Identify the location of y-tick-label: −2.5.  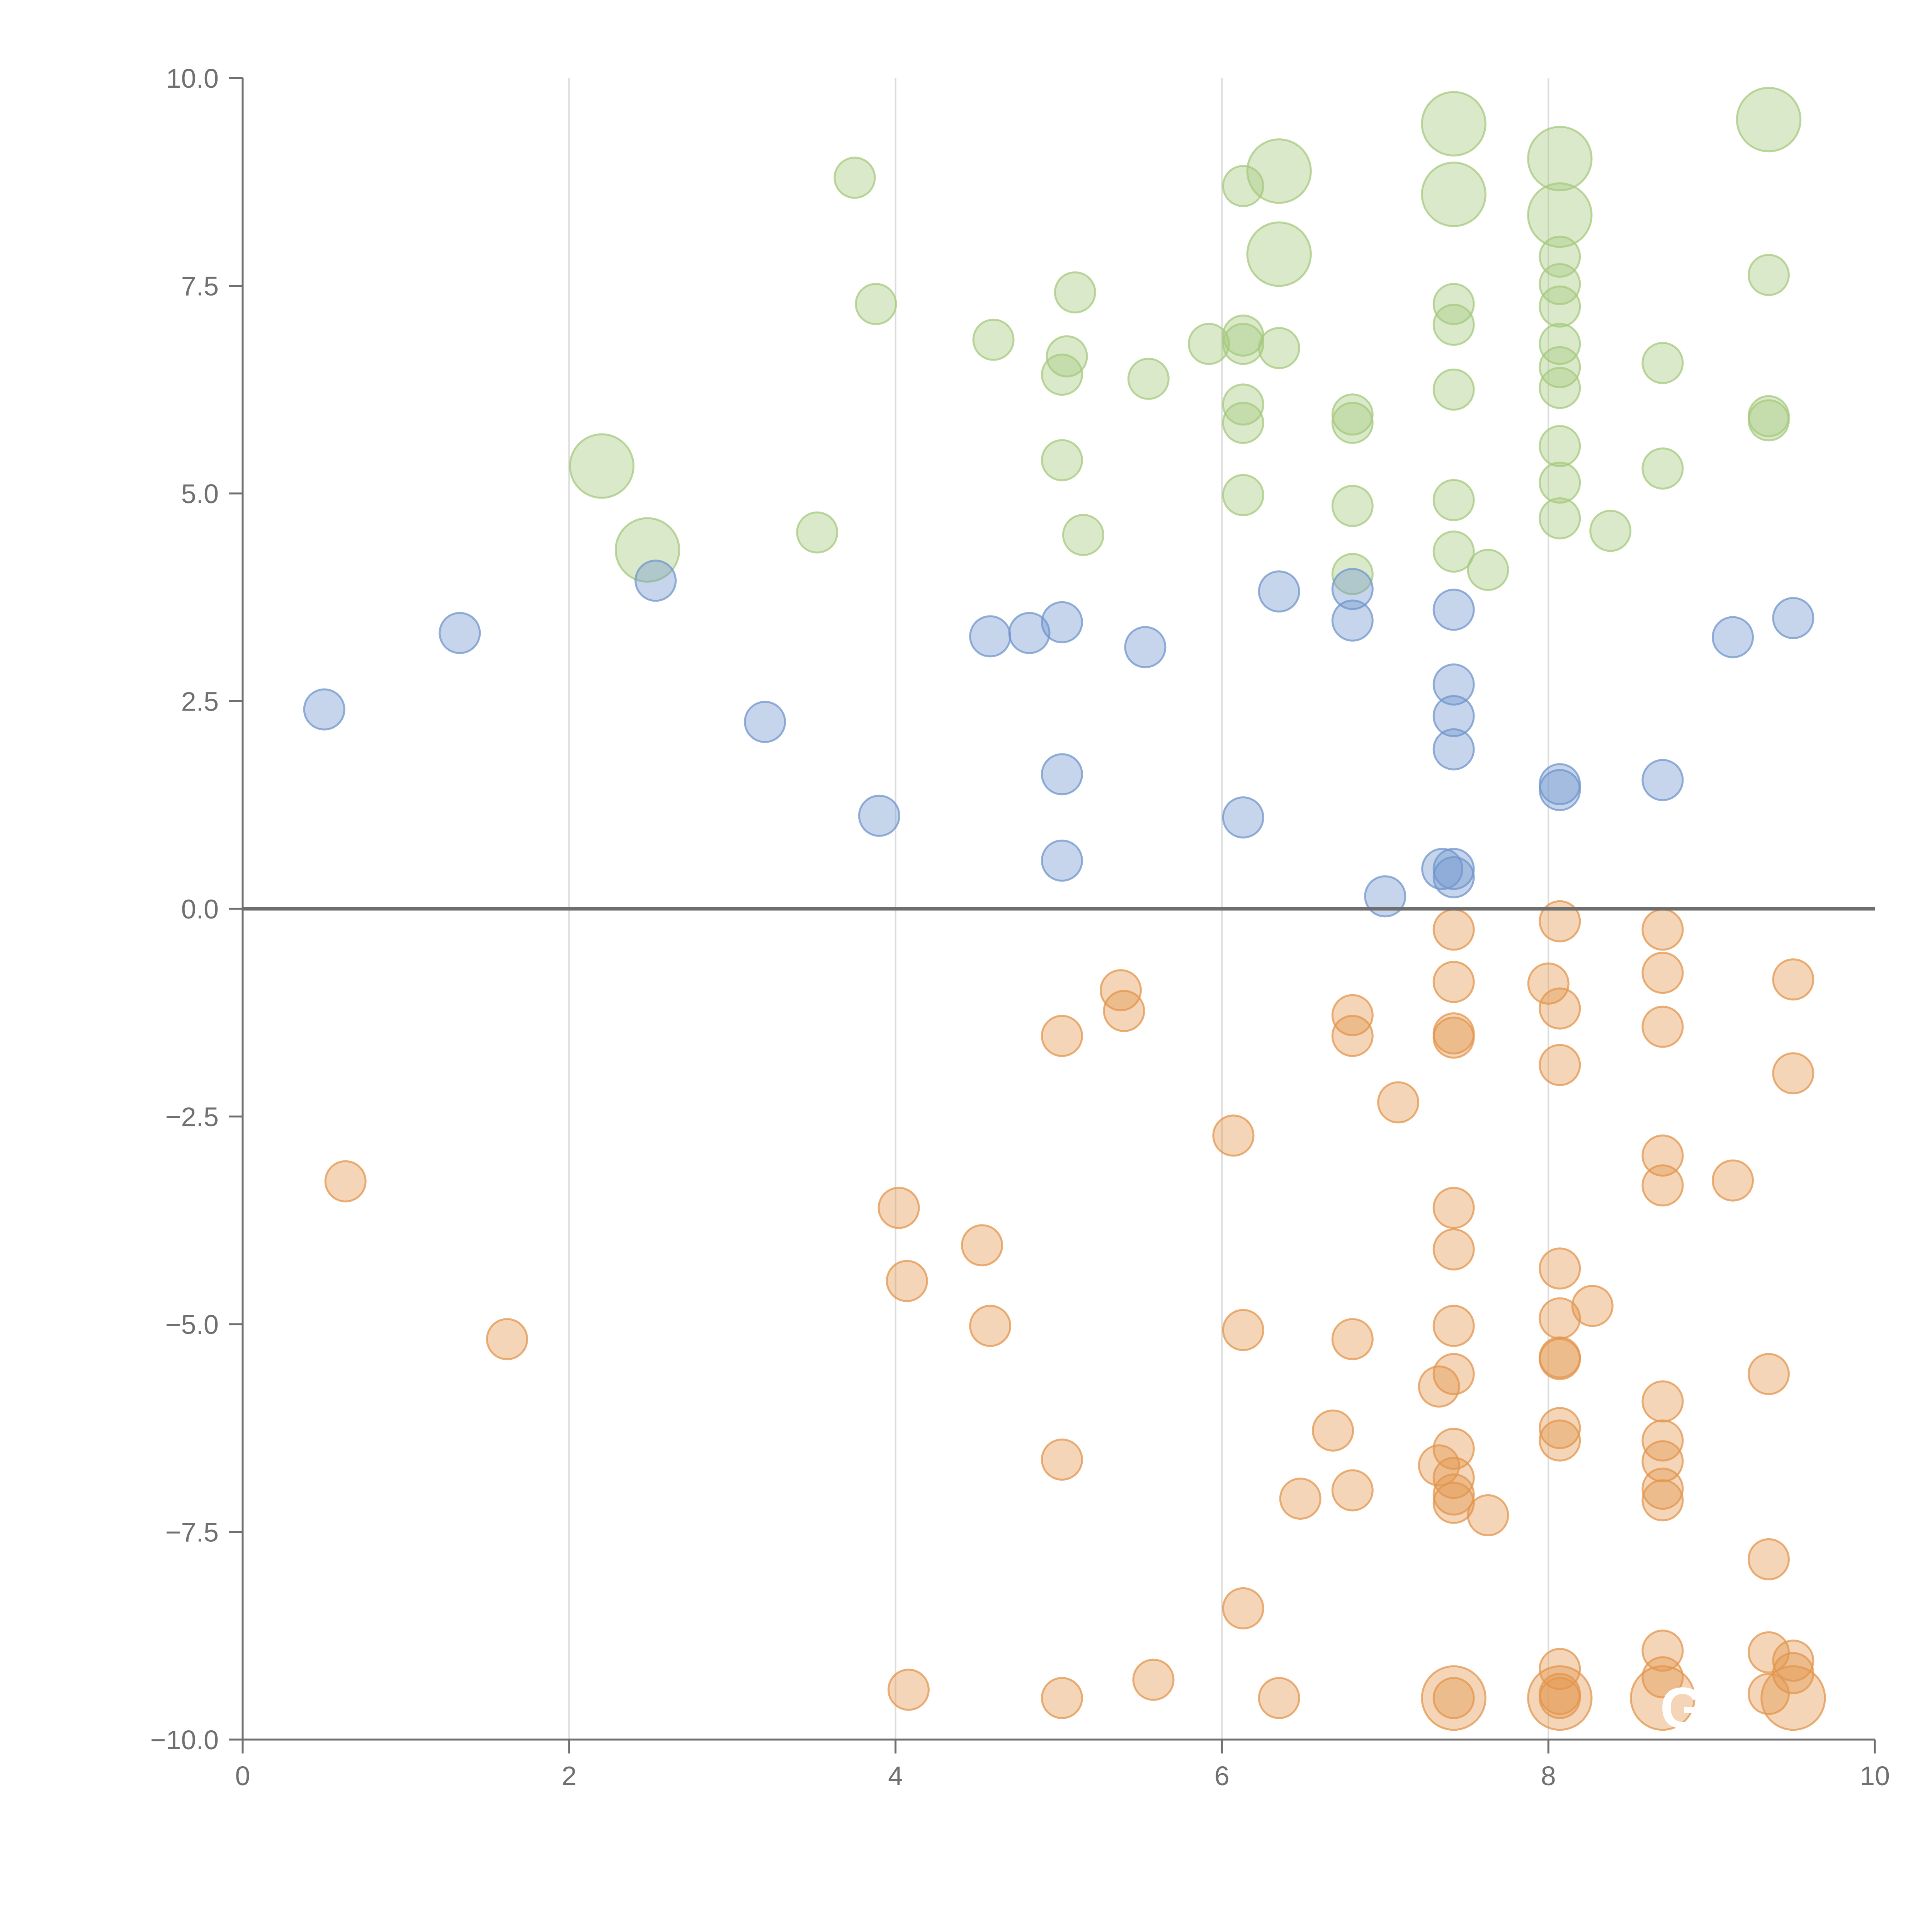
(192, 1117).